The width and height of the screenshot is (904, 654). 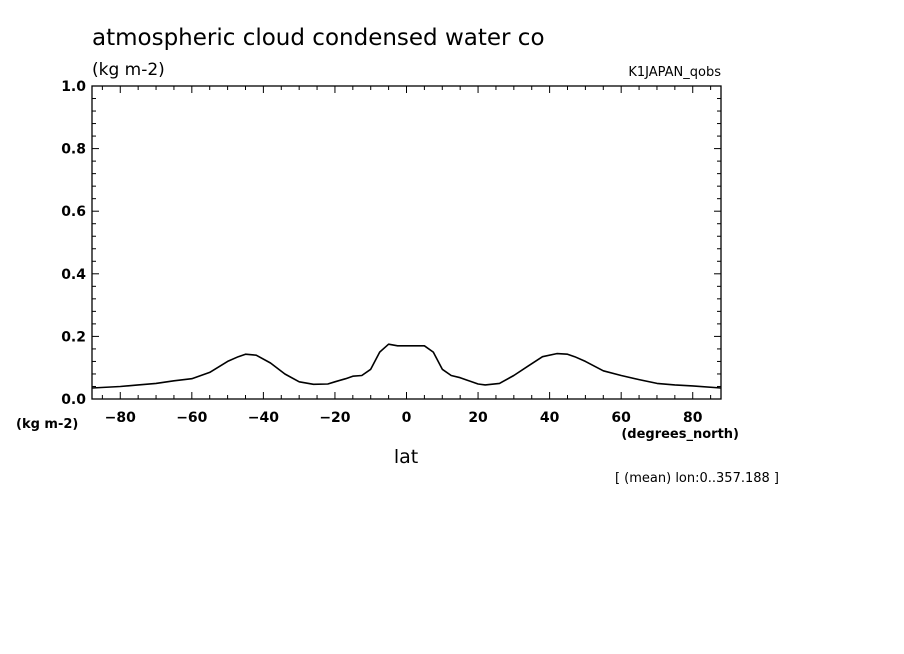 What do you see at coordinates (693, 418) in the screenshot?
I see `x-tick-label: 80` at bounding box center [693, 418].